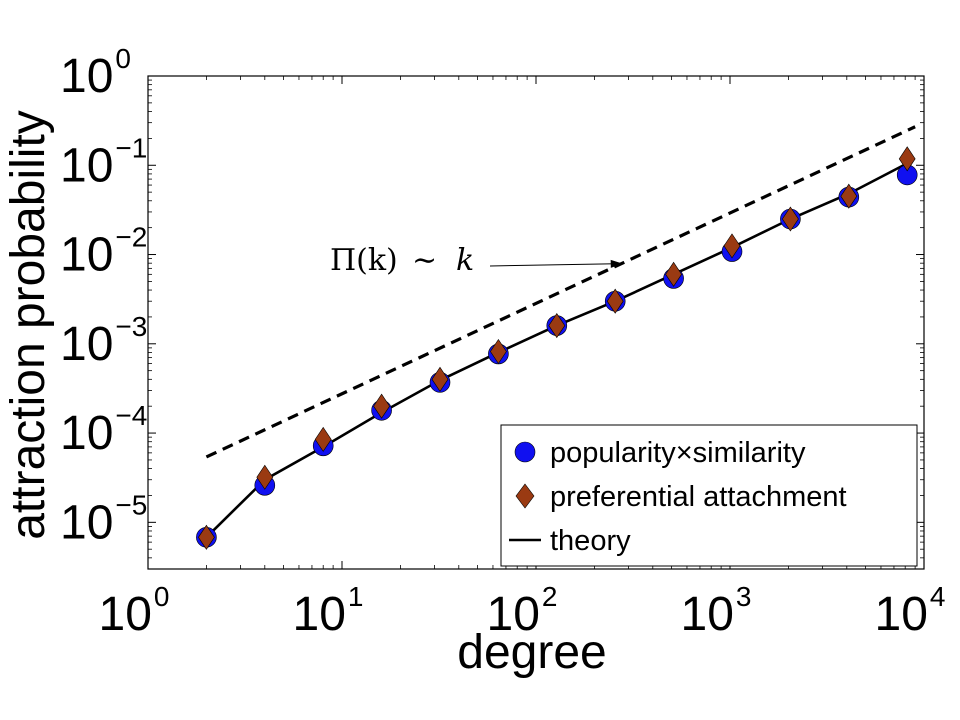 Image resolution: width=960 pixels, height=720 pixels. What do you see at coordinates (123, 58) in the screenshot?
I see `y-tick-exp: 0` at bounding box center [123, 58].